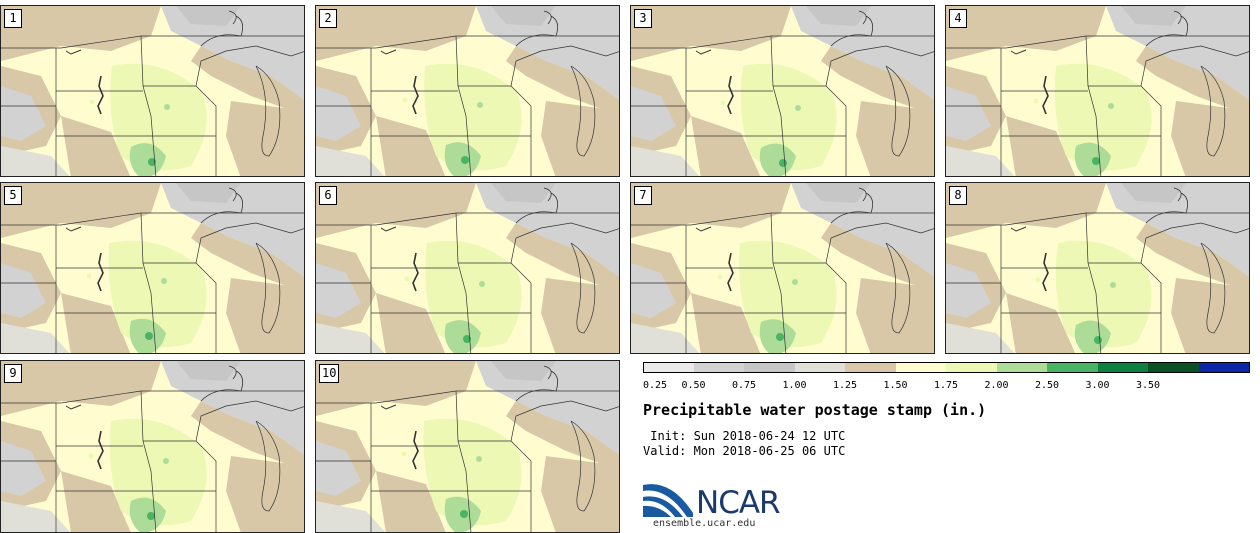  What do you see at coordinates (744, 385) in the screenshot?
I see `colorbar-tick-label: 0.75` at bounding box center [744, 385].